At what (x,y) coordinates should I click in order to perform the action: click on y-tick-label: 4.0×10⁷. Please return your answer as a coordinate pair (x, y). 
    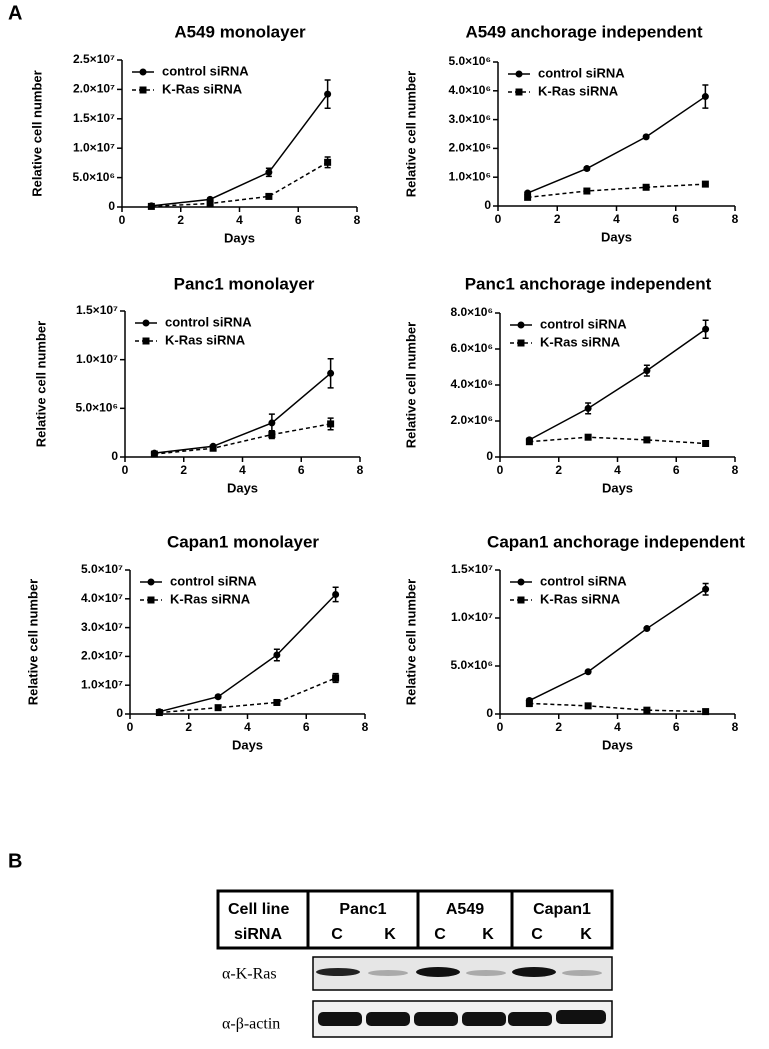
    Looking at the image, I should click on (102, 598).